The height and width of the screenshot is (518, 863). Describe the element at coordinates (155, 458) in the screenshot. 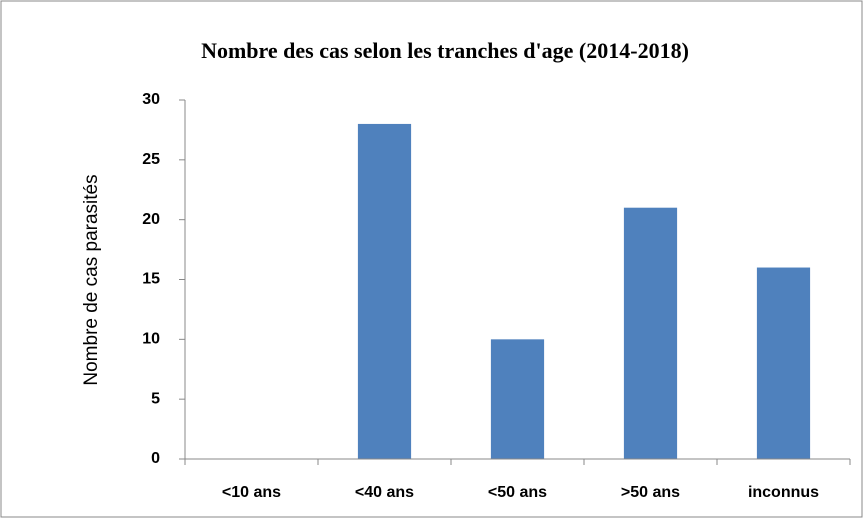

I see `y-tick-label: 0` at that location.